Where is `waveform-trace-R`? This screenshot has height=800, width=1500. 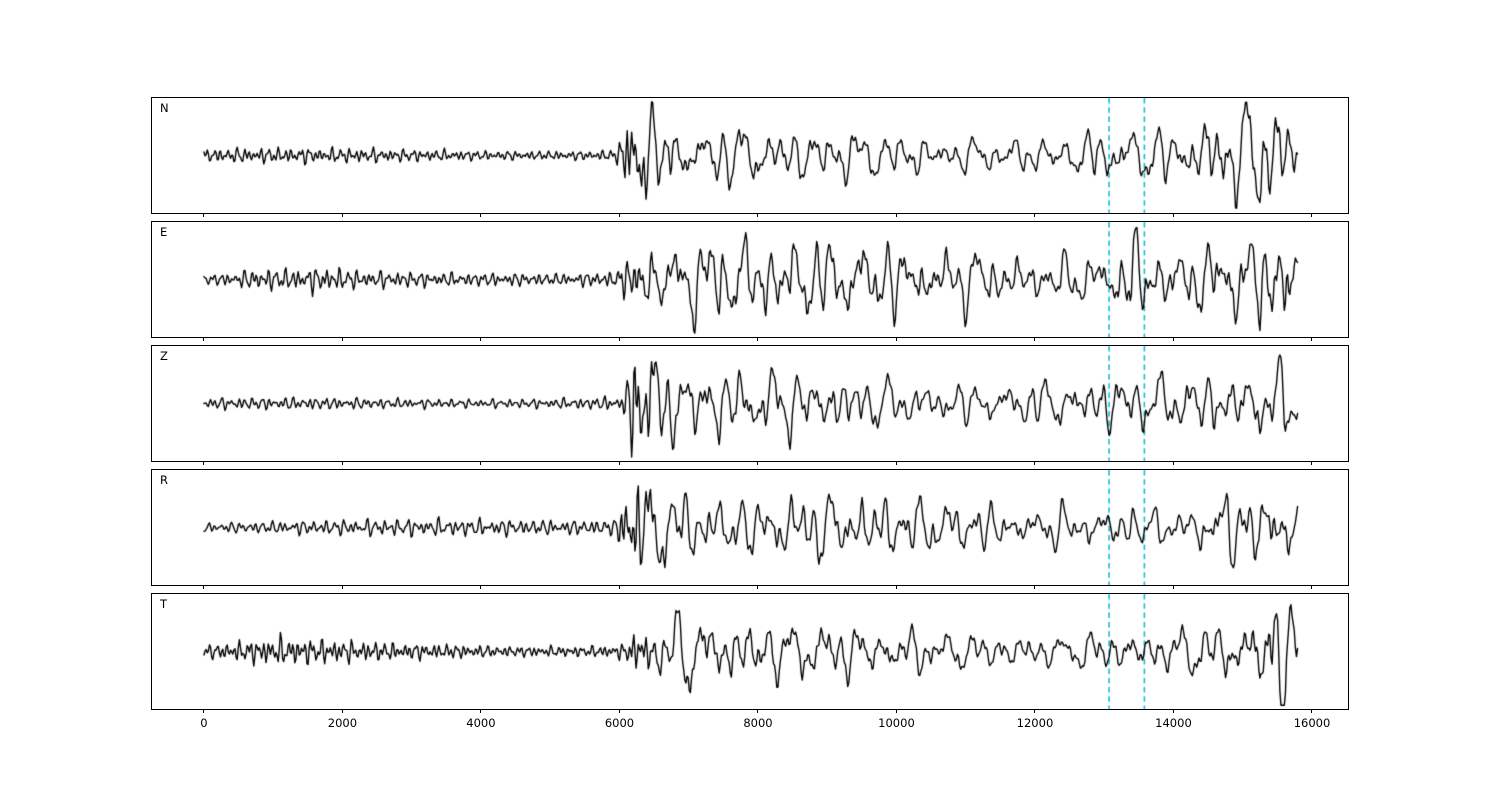
waveform-trace-R is located at coordinates (750, 527).